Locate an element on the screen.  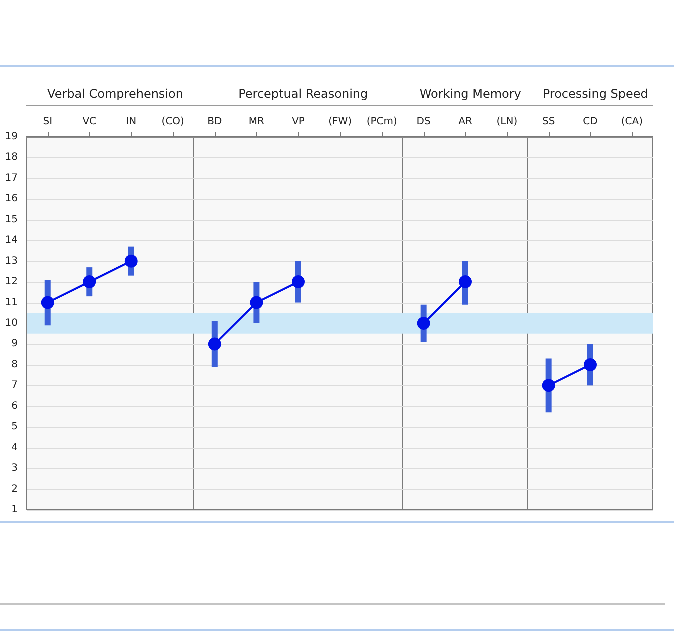
x-tick-label: VP is located at coordinates (298, 122).